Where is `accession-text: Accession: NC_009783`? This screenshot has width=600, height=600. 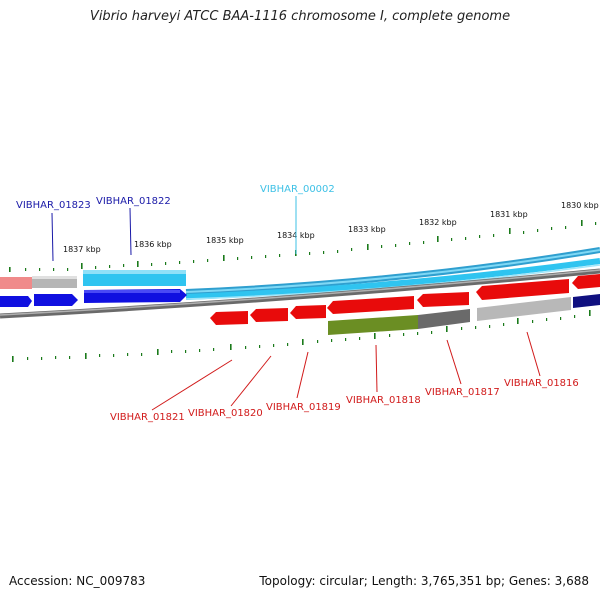 accession-text: Accession: NC_009783 is located at coordinates (77, 581).